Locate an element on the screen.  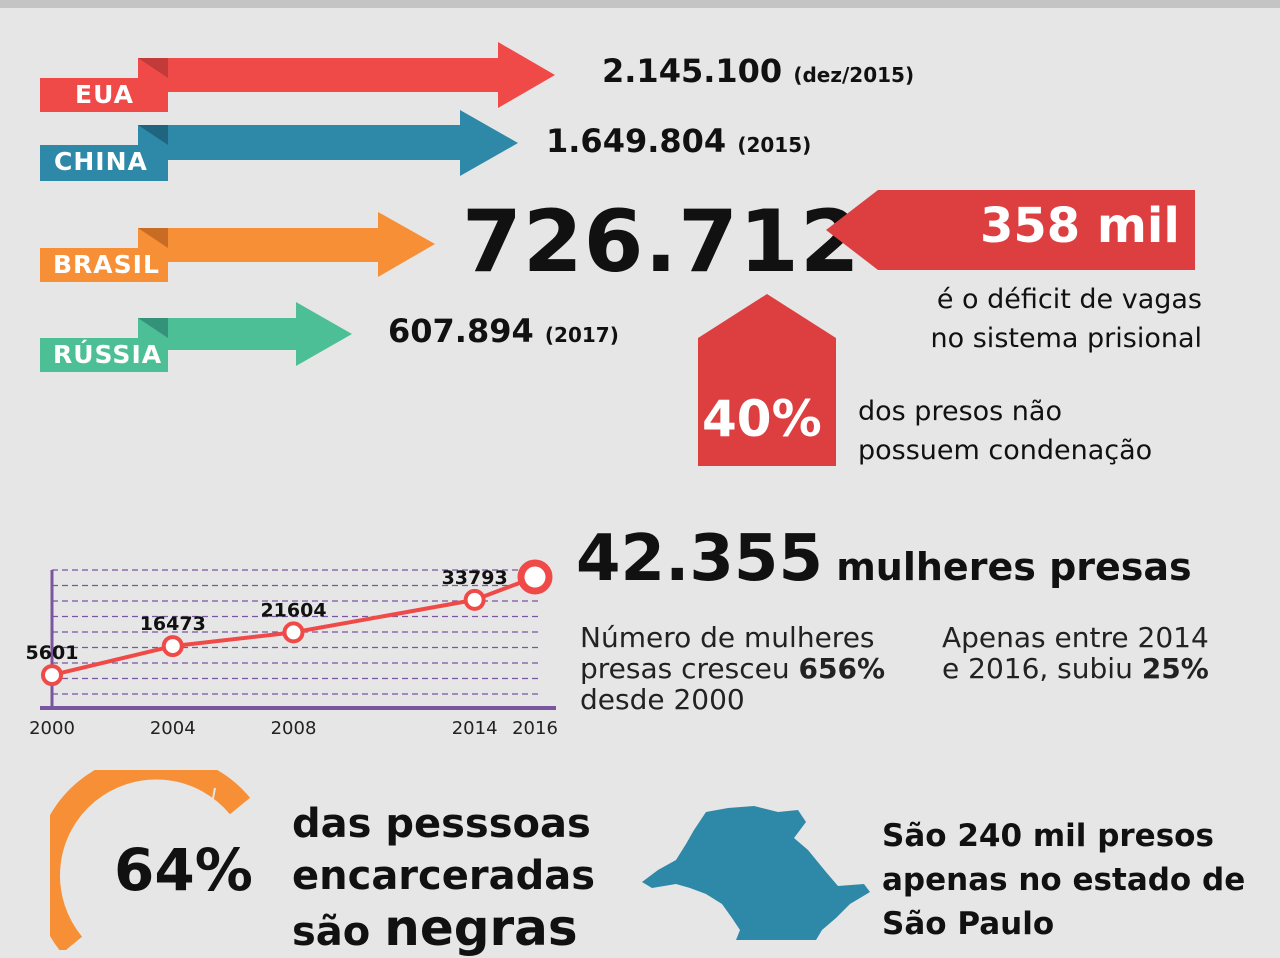
chart-x-tick-label: 2014 is located at coordinates (475, 728).